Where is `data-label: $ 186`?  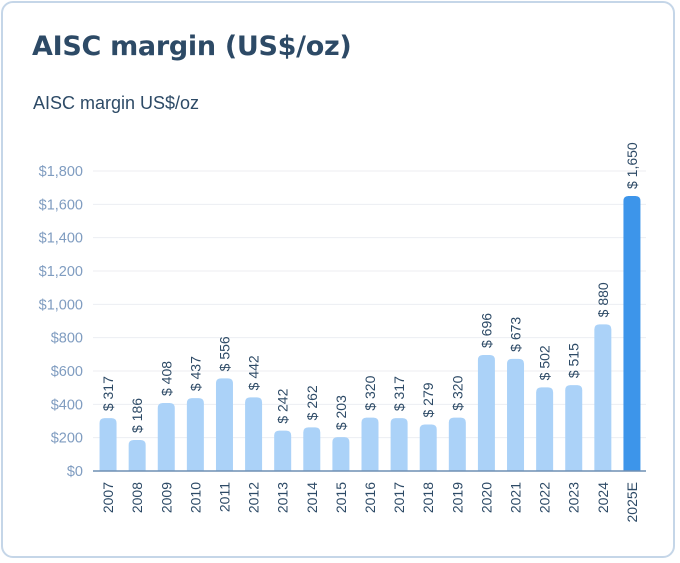
data-label: $ 186 is located at coordinates (137, 415).